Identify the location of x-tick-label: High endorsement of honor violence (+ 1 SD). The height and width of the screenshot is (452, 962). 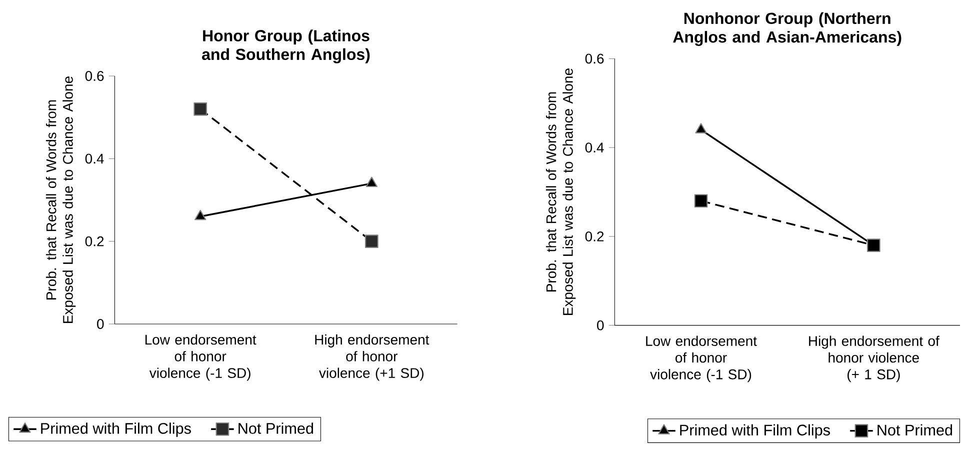
(874, 359).